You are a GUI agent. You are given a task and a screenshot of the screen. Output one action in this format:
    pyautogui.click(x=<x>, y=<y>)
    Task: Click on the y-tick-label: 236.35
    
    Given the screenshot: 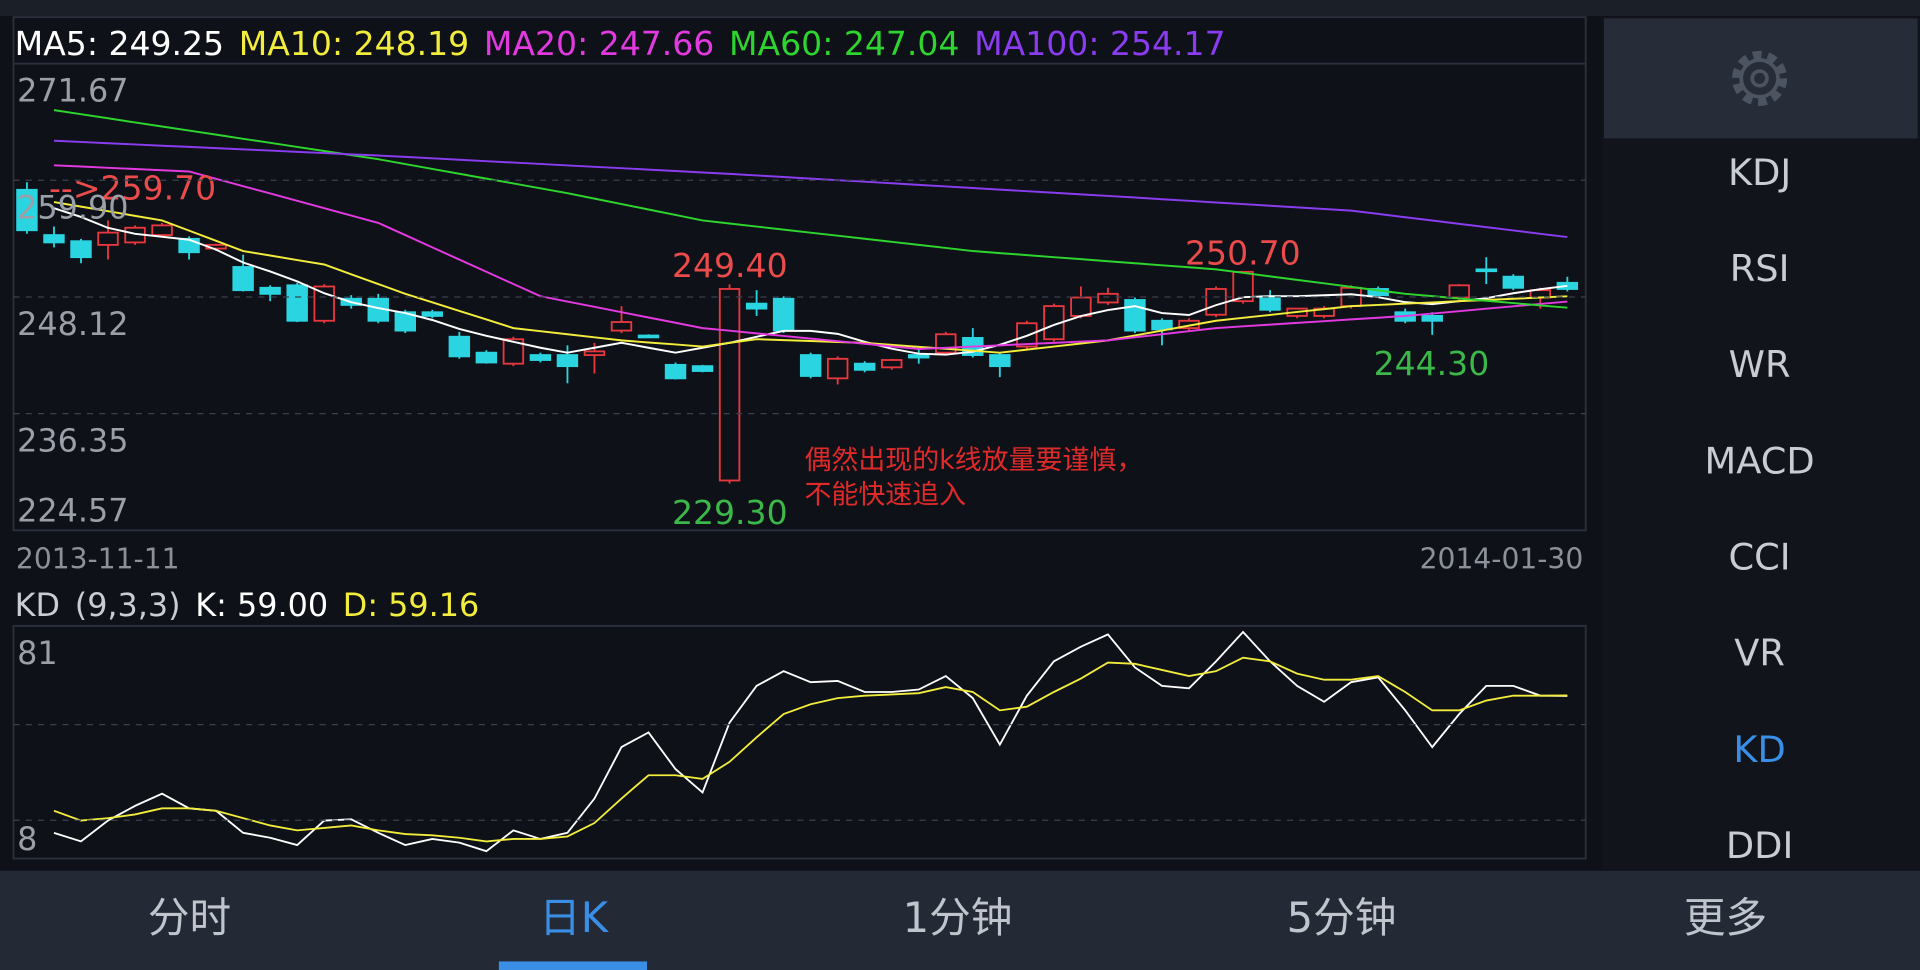 What is the action you would take?
    pyautogui.click(x=72, y=441)
    